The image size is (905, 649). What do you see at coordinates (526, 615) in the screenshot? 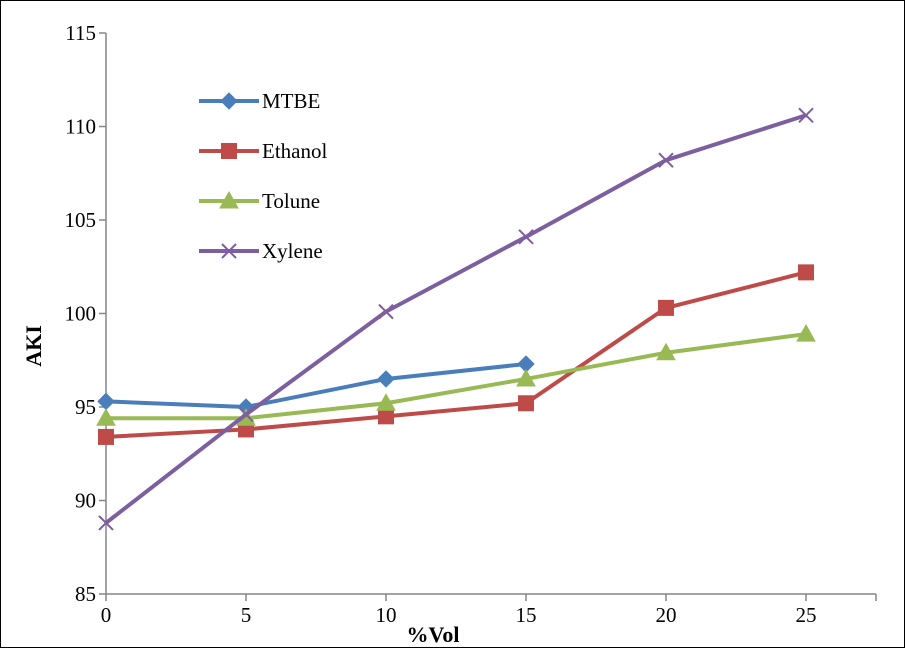
I see `x-tick-label: 15` at bounding box center [526, 615].